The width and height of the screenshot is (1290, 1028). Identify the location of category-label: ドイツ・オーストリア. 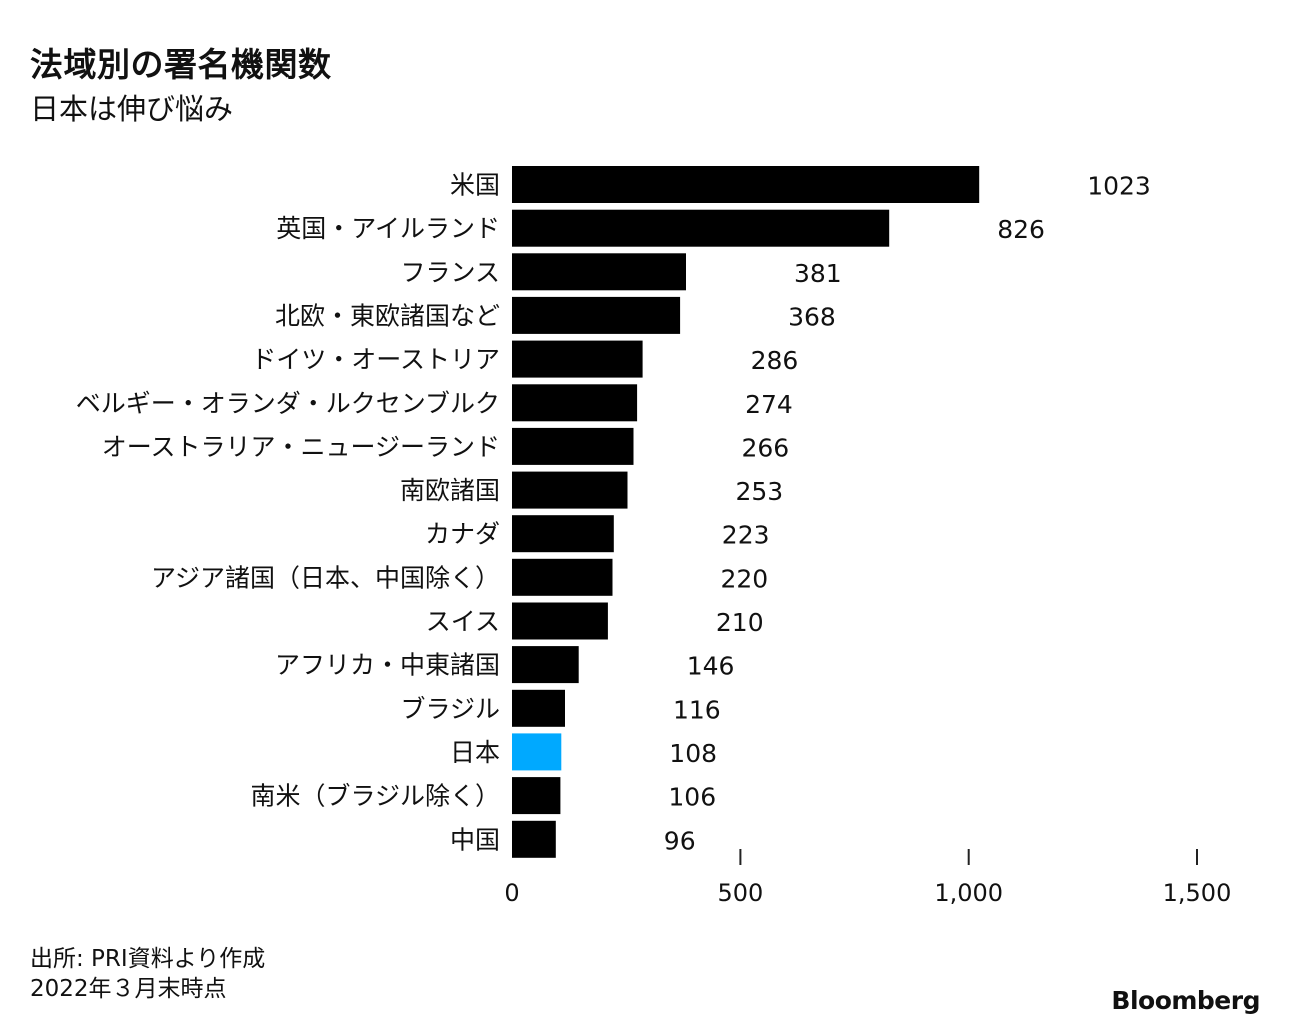
(375, 359).